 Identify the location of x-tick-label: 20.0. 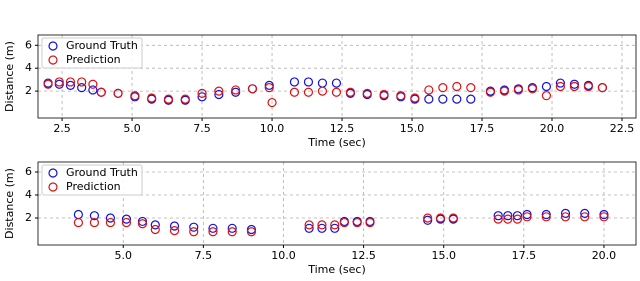
(552, 128).